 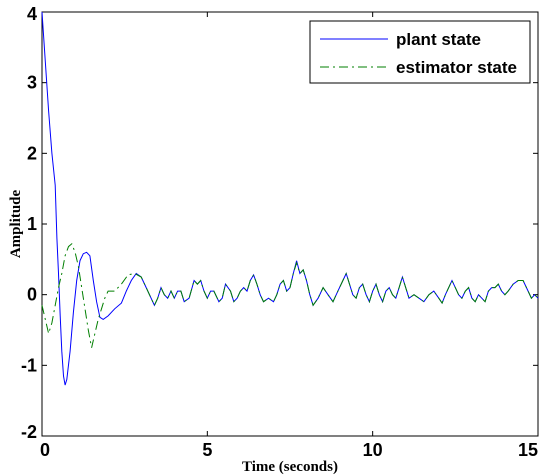 I want to click on y-tick-label: 2, so click(x=32, y=153).